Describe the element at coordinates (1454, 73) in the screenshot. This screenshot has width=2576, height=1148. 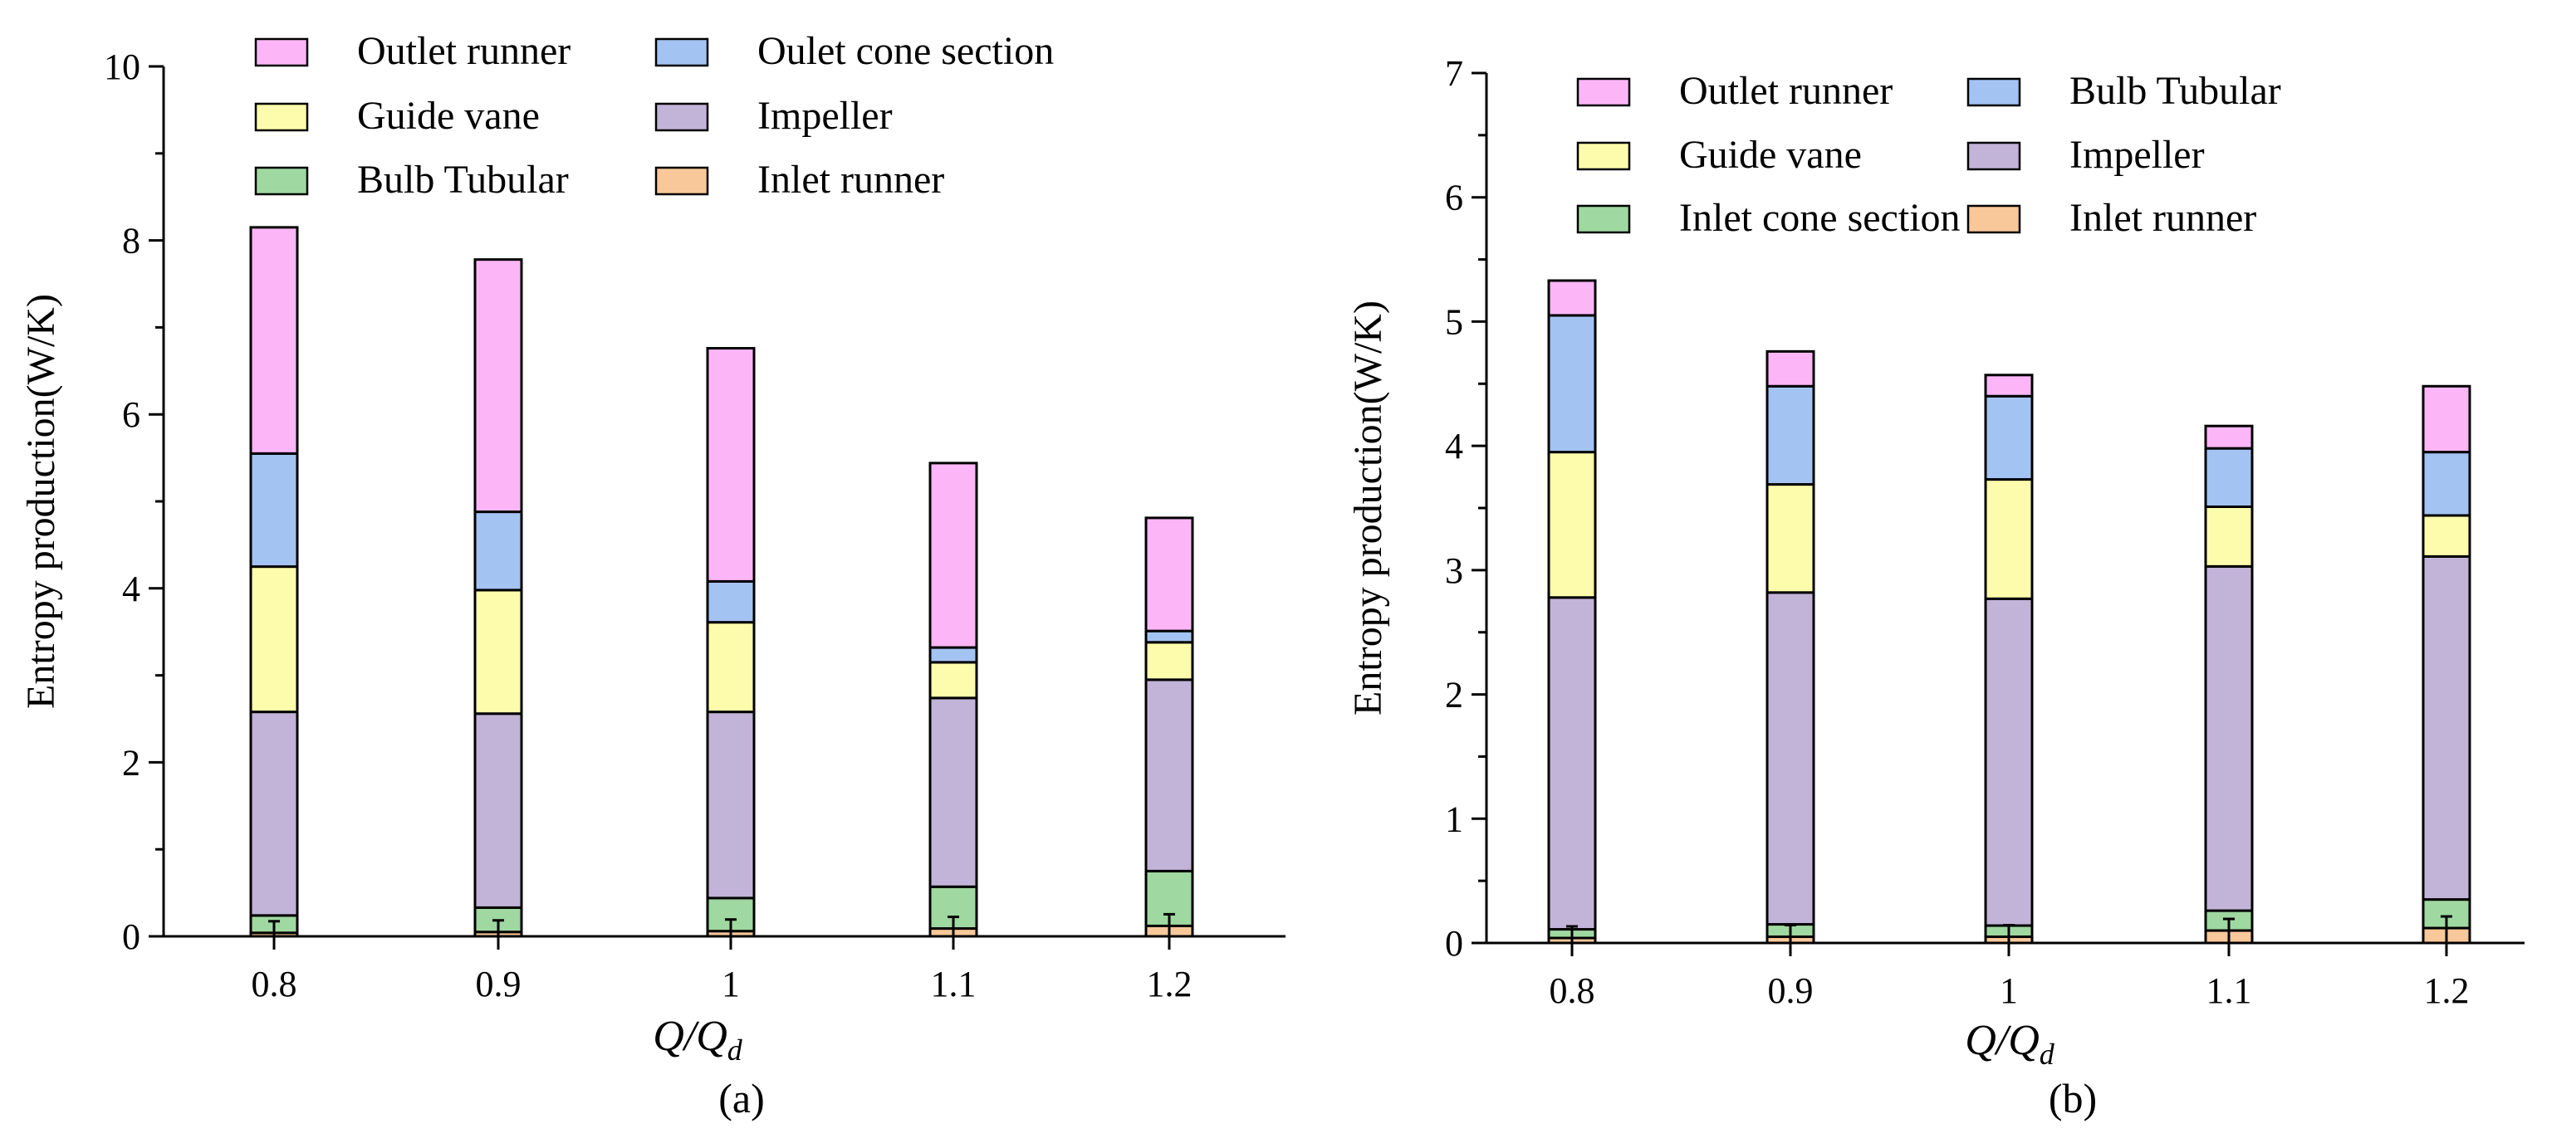
I see `y-tick-label: 7` at that location.